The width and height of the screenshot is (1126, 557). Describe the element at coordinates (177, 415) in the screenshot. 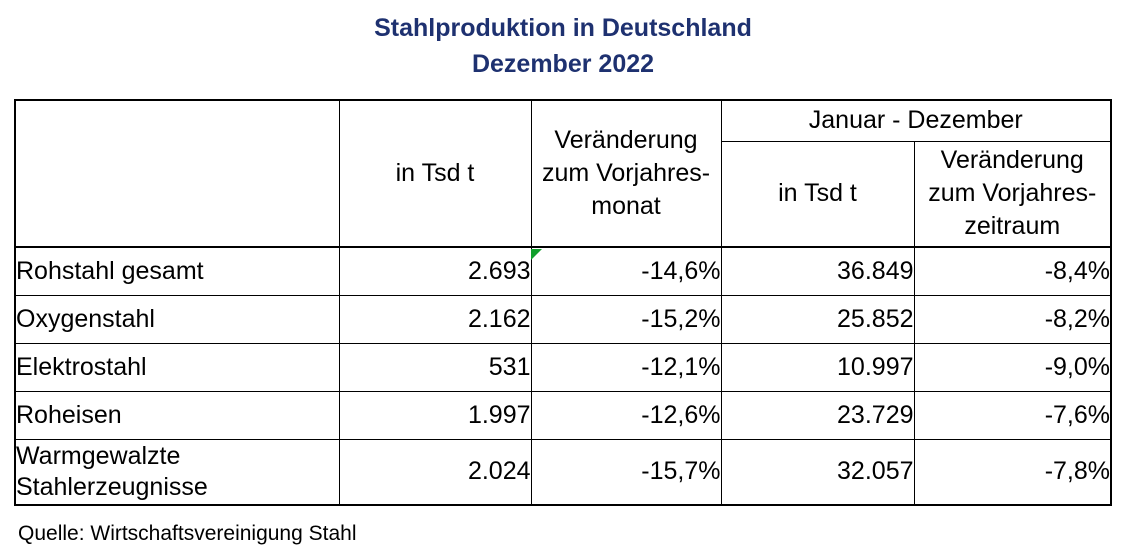

I see `row-label: Roheisen` at that location.